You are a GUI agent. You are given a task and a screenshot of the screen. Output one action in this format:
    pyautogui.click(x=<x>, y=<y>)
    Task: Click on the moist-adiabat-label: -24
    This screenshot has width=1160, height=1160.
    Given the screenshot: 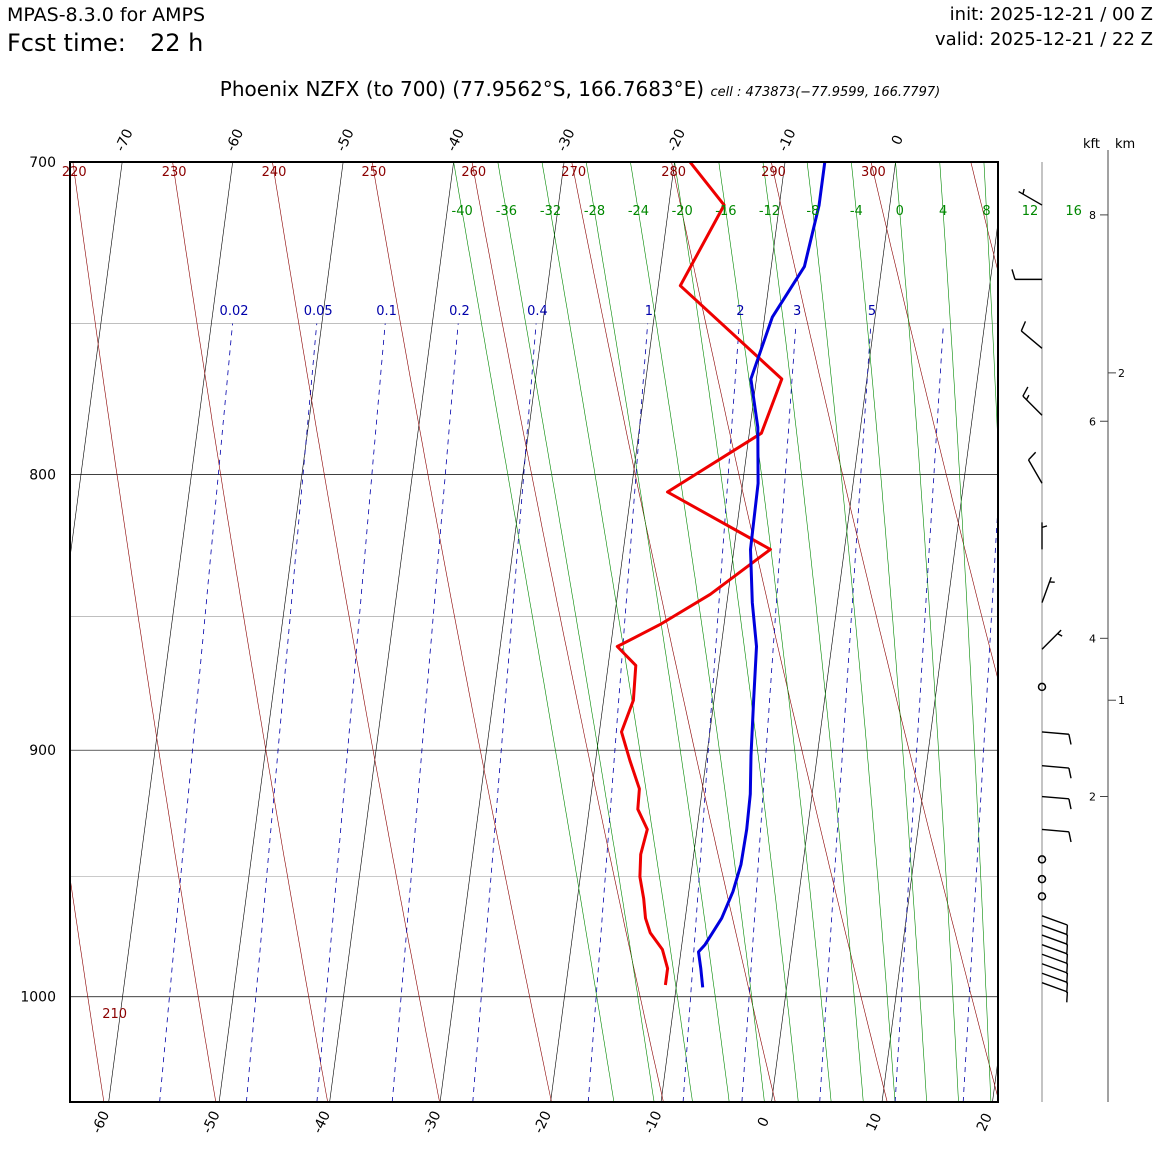 What is the action you would take?
    pyautogui.click(x=638, y=211)
    